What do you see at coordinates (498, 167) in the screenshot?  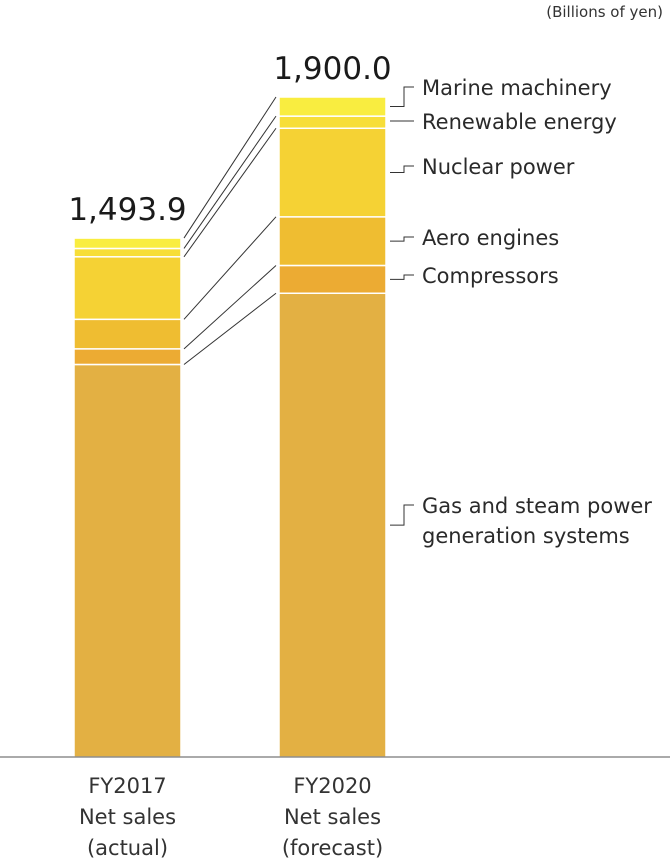 I see `segment-label: Nuclear power` at bounding box center [498, 167].